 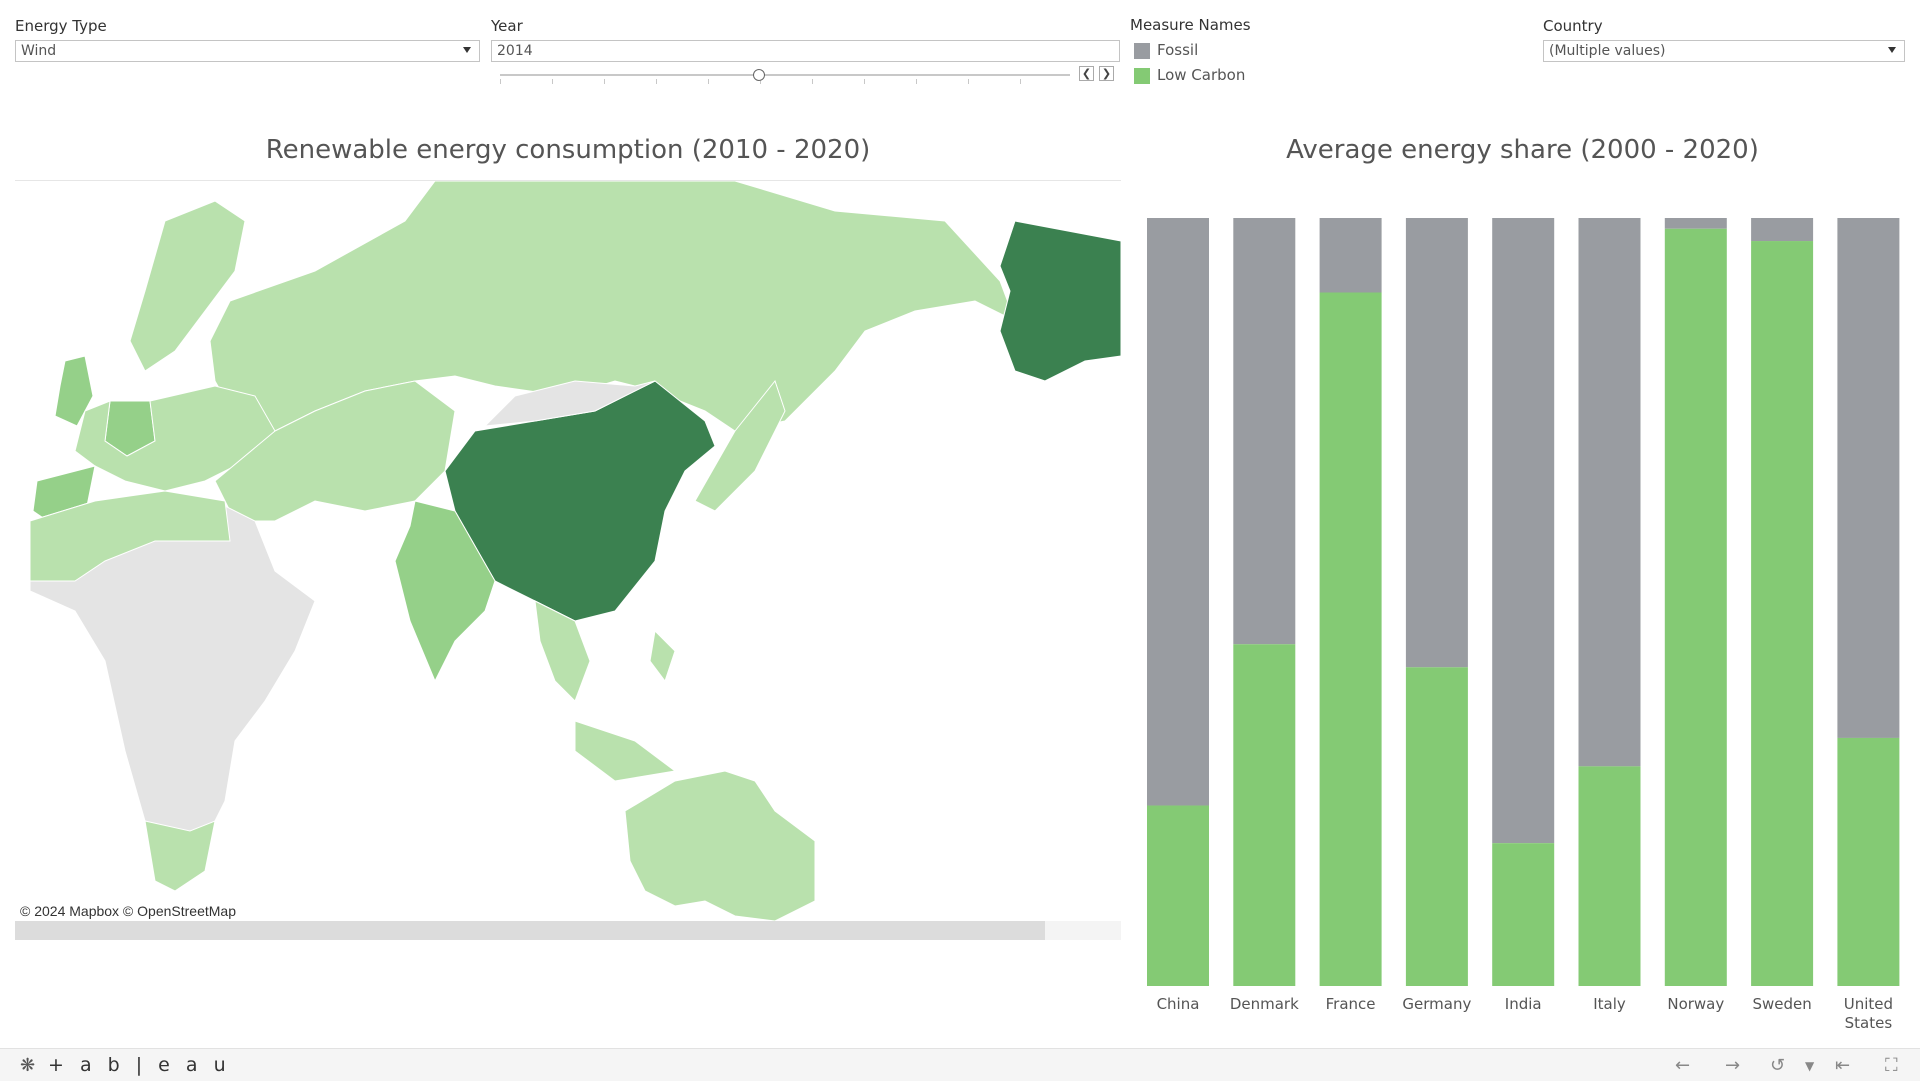 I want to click on chevron-right-icon: ❯, so click(x=1106, y=73).